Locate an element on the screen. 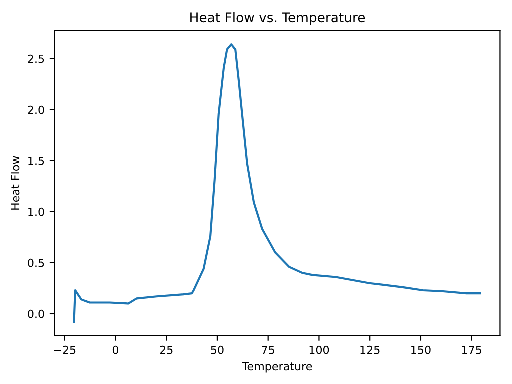  x-tick-label: 0 is located at coordinates (115, 350).